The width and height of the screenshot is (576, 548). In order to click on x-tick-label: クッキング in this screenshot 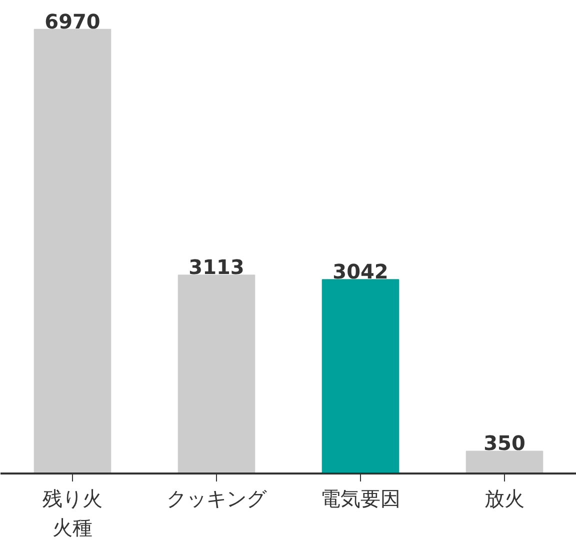, I will do `click(217, 498)`.